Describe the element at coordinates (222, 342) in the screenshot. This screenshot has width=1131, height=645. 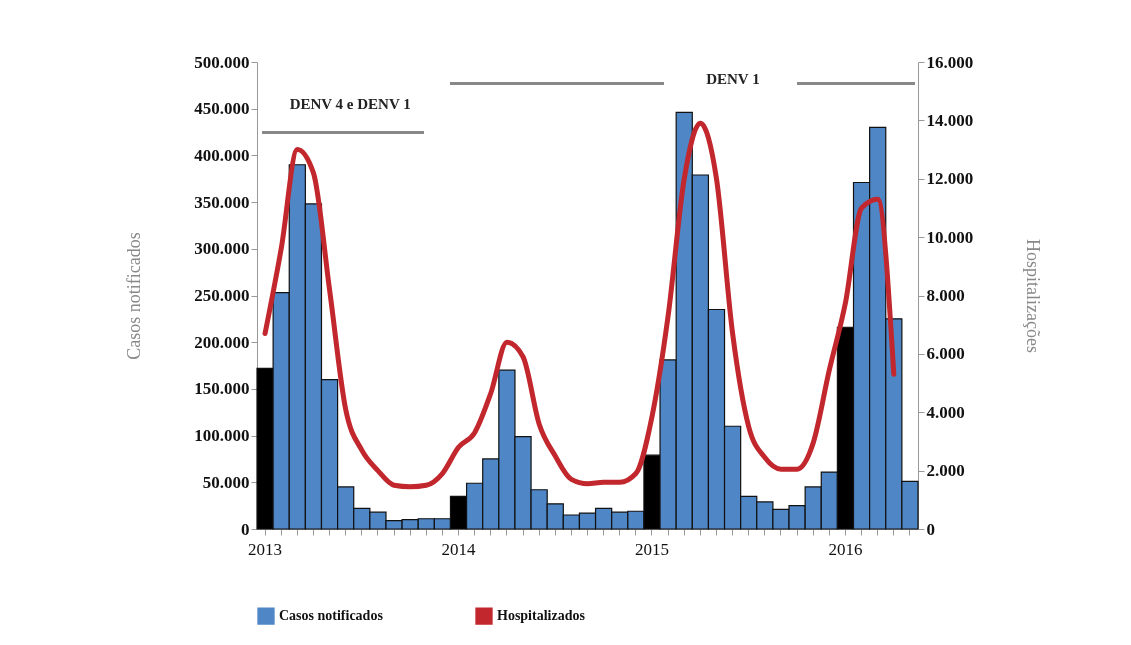
I see `y-tick-label: 200.000` at that location.